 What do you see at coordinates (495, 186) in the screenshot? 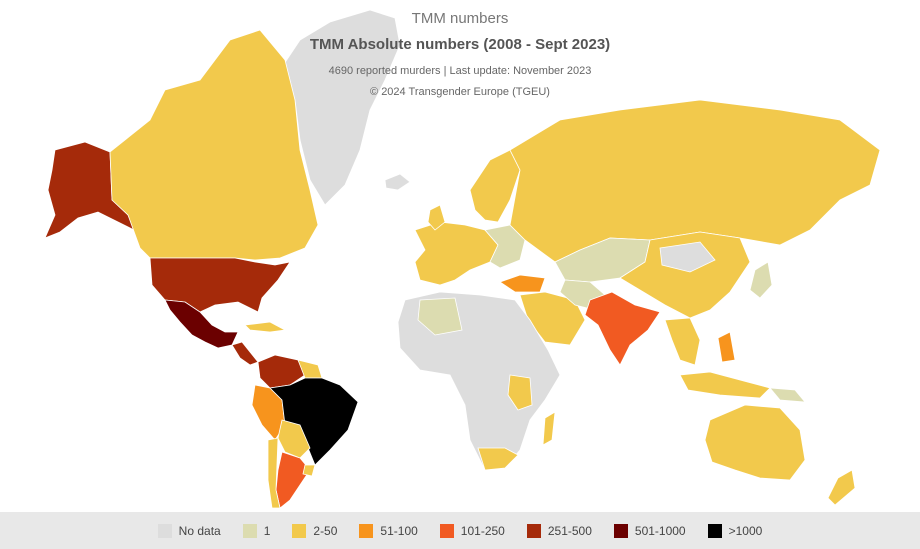
I see `region-scandinavia` at bounding box center [495, 186].